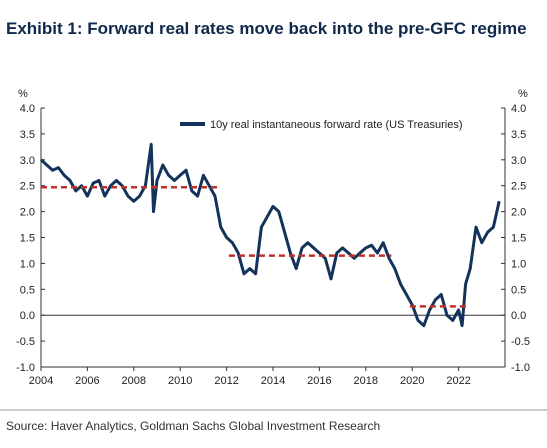 The width and height of the screenshot is (547, 448). What do you see at coordinates (518, 213) in the screenshot?
I see `y2-tick-label: 2.0` at bounding box center [518, 213].